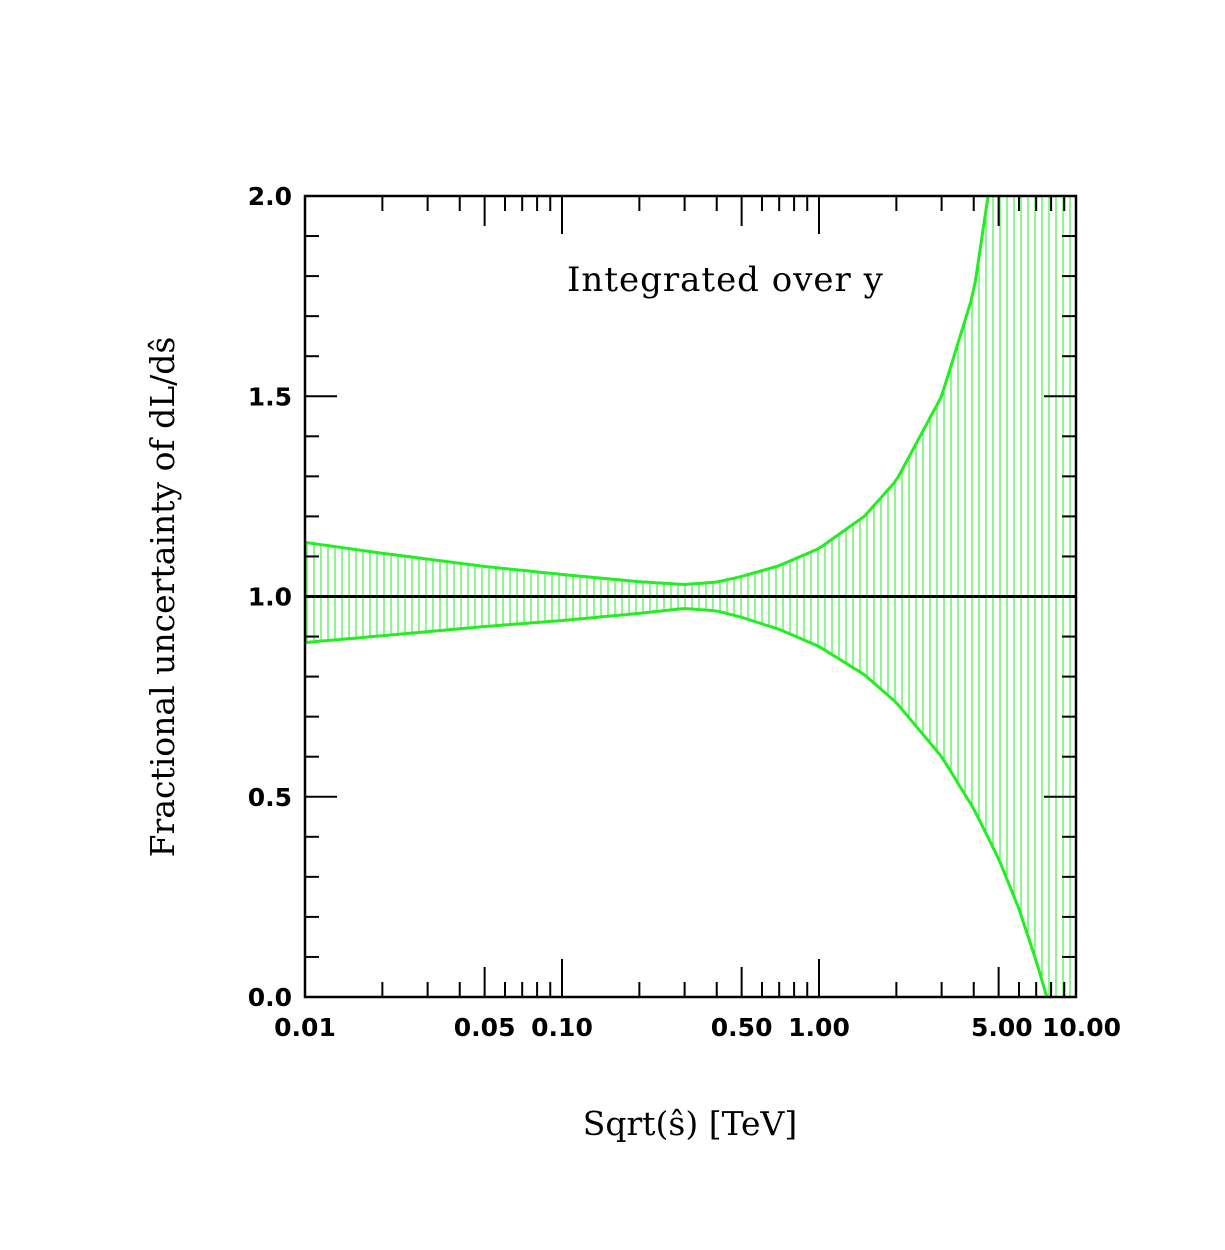 The image size is (1225, 1250). Describe the element at coordinates (562, 1027) in the screenshot. I see `x-tick-label: 0.10` at that location.